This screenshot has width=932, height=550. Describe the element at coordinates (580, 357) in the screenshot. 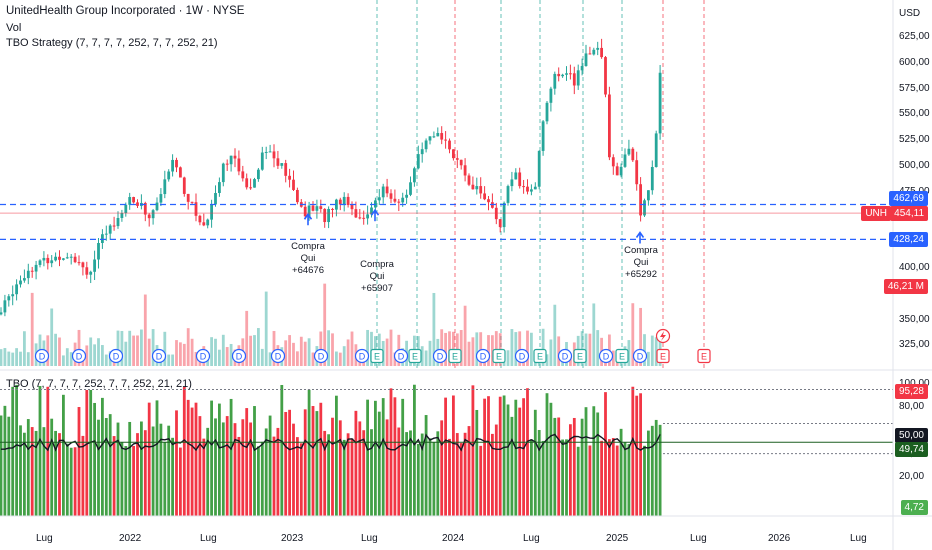

I see `earnings-marker-label: E` at that location.